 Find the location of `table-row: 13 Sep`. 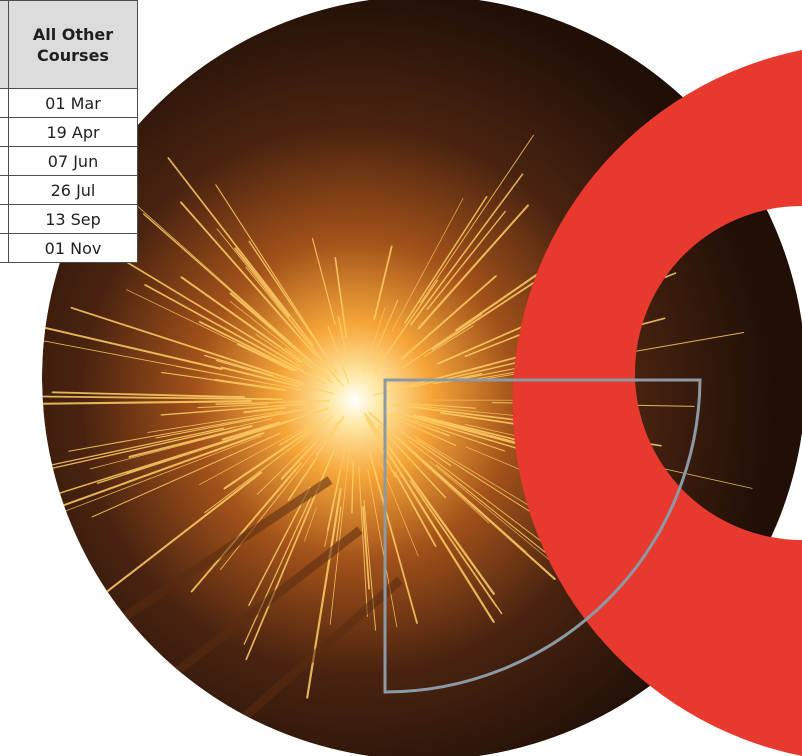

table-row: 13 Sep is located at coordinates (69, 219).